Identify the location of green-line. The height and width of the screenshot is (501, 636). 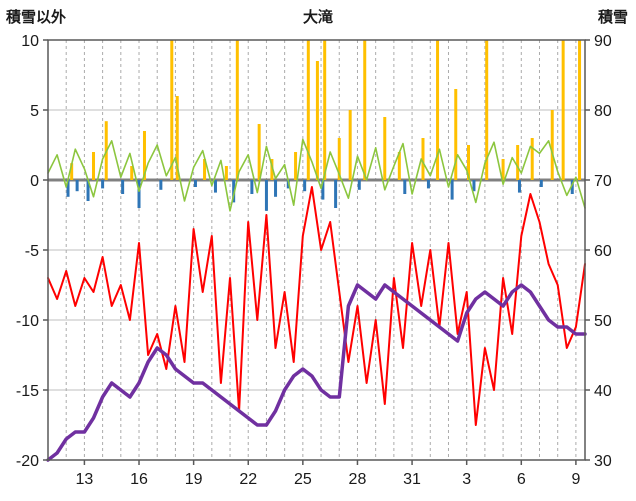
(316, 175).